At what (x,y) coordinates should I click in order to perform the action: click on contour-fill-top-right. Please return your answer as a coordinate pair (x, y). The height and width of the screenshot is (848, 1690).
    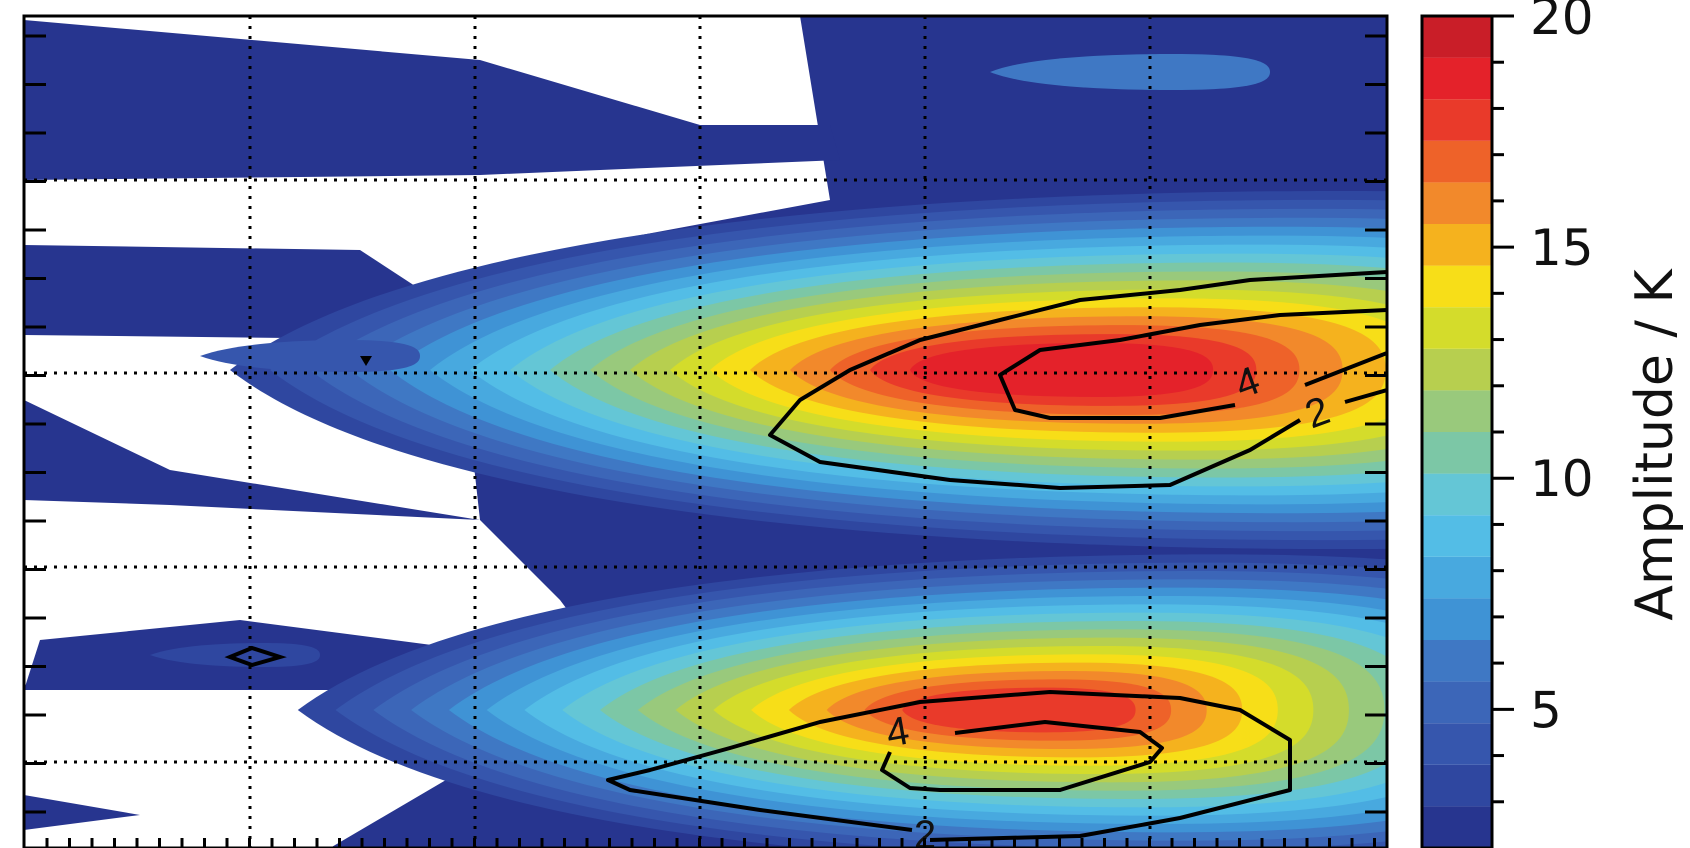
    Looking at the image, I should click on (1130, 72).